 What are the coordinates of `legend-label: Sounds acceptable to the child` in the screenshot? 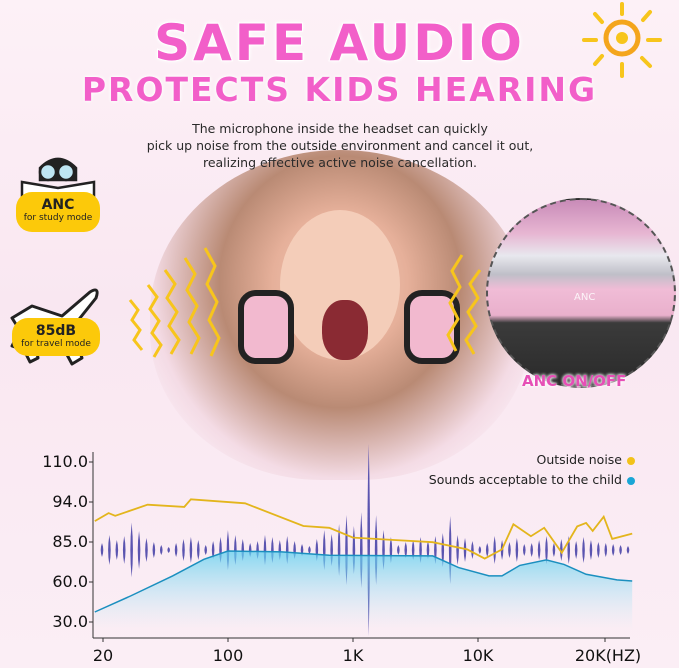 It's located at (525, 479).